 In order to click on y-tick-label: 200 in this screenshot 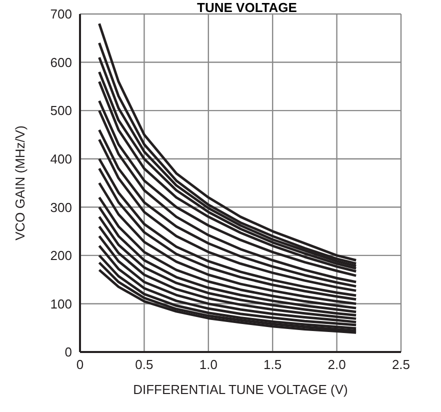, I will do `click(61, 256)`.